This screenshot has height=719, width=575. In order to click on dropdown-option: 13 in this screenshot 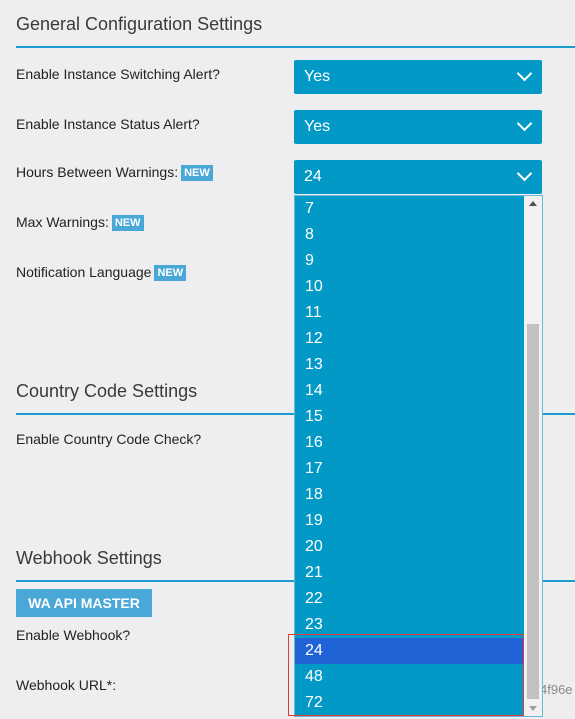, I will do `click(314, 364)`.